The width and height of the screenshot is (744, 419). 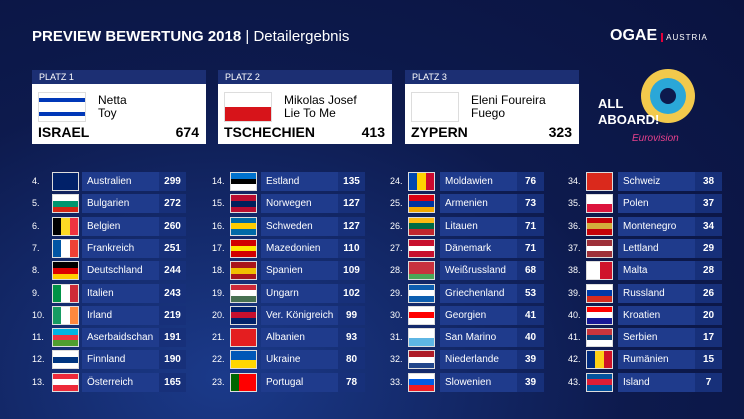 I want to click on rank: 34., so click(x=574, y=181).